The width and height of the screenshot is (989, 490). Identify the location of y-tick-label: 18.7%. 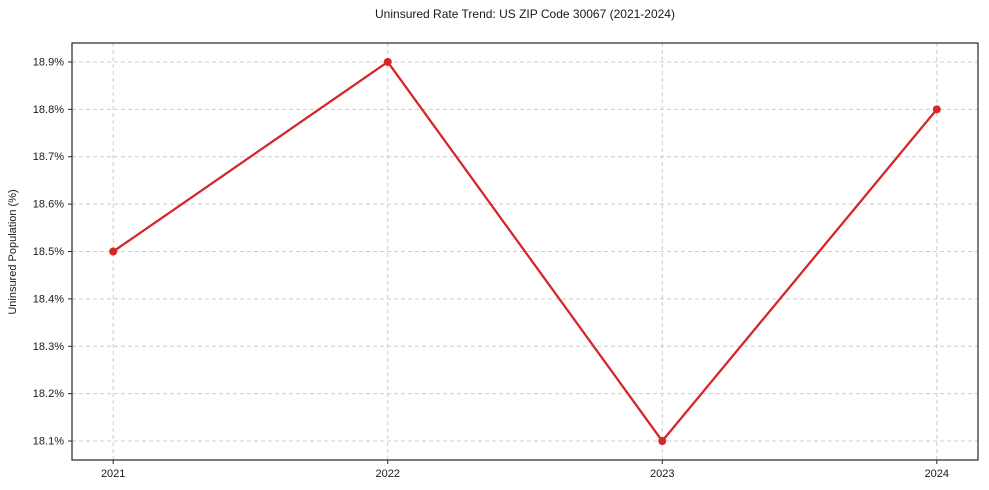
(48, 157).